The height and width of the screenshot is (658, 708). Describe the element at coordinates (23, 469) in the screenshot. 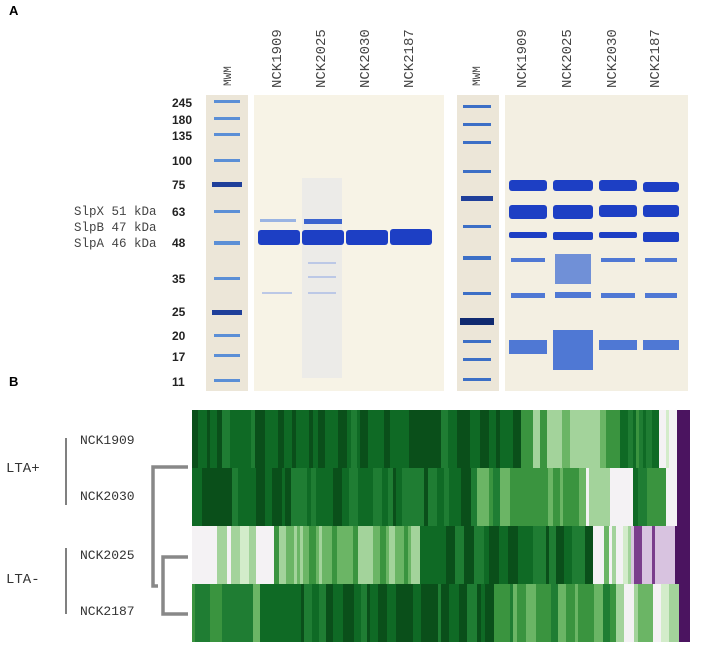

I see `group-label-lta-plus: LTA+` at that location.